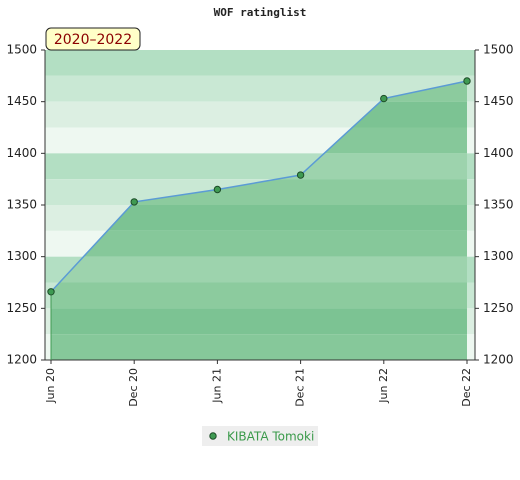  What do you see at coordinates (498, 308) in the screenshot?
I see `y2-tick-label: 1250` at bounding box center [498, 308].